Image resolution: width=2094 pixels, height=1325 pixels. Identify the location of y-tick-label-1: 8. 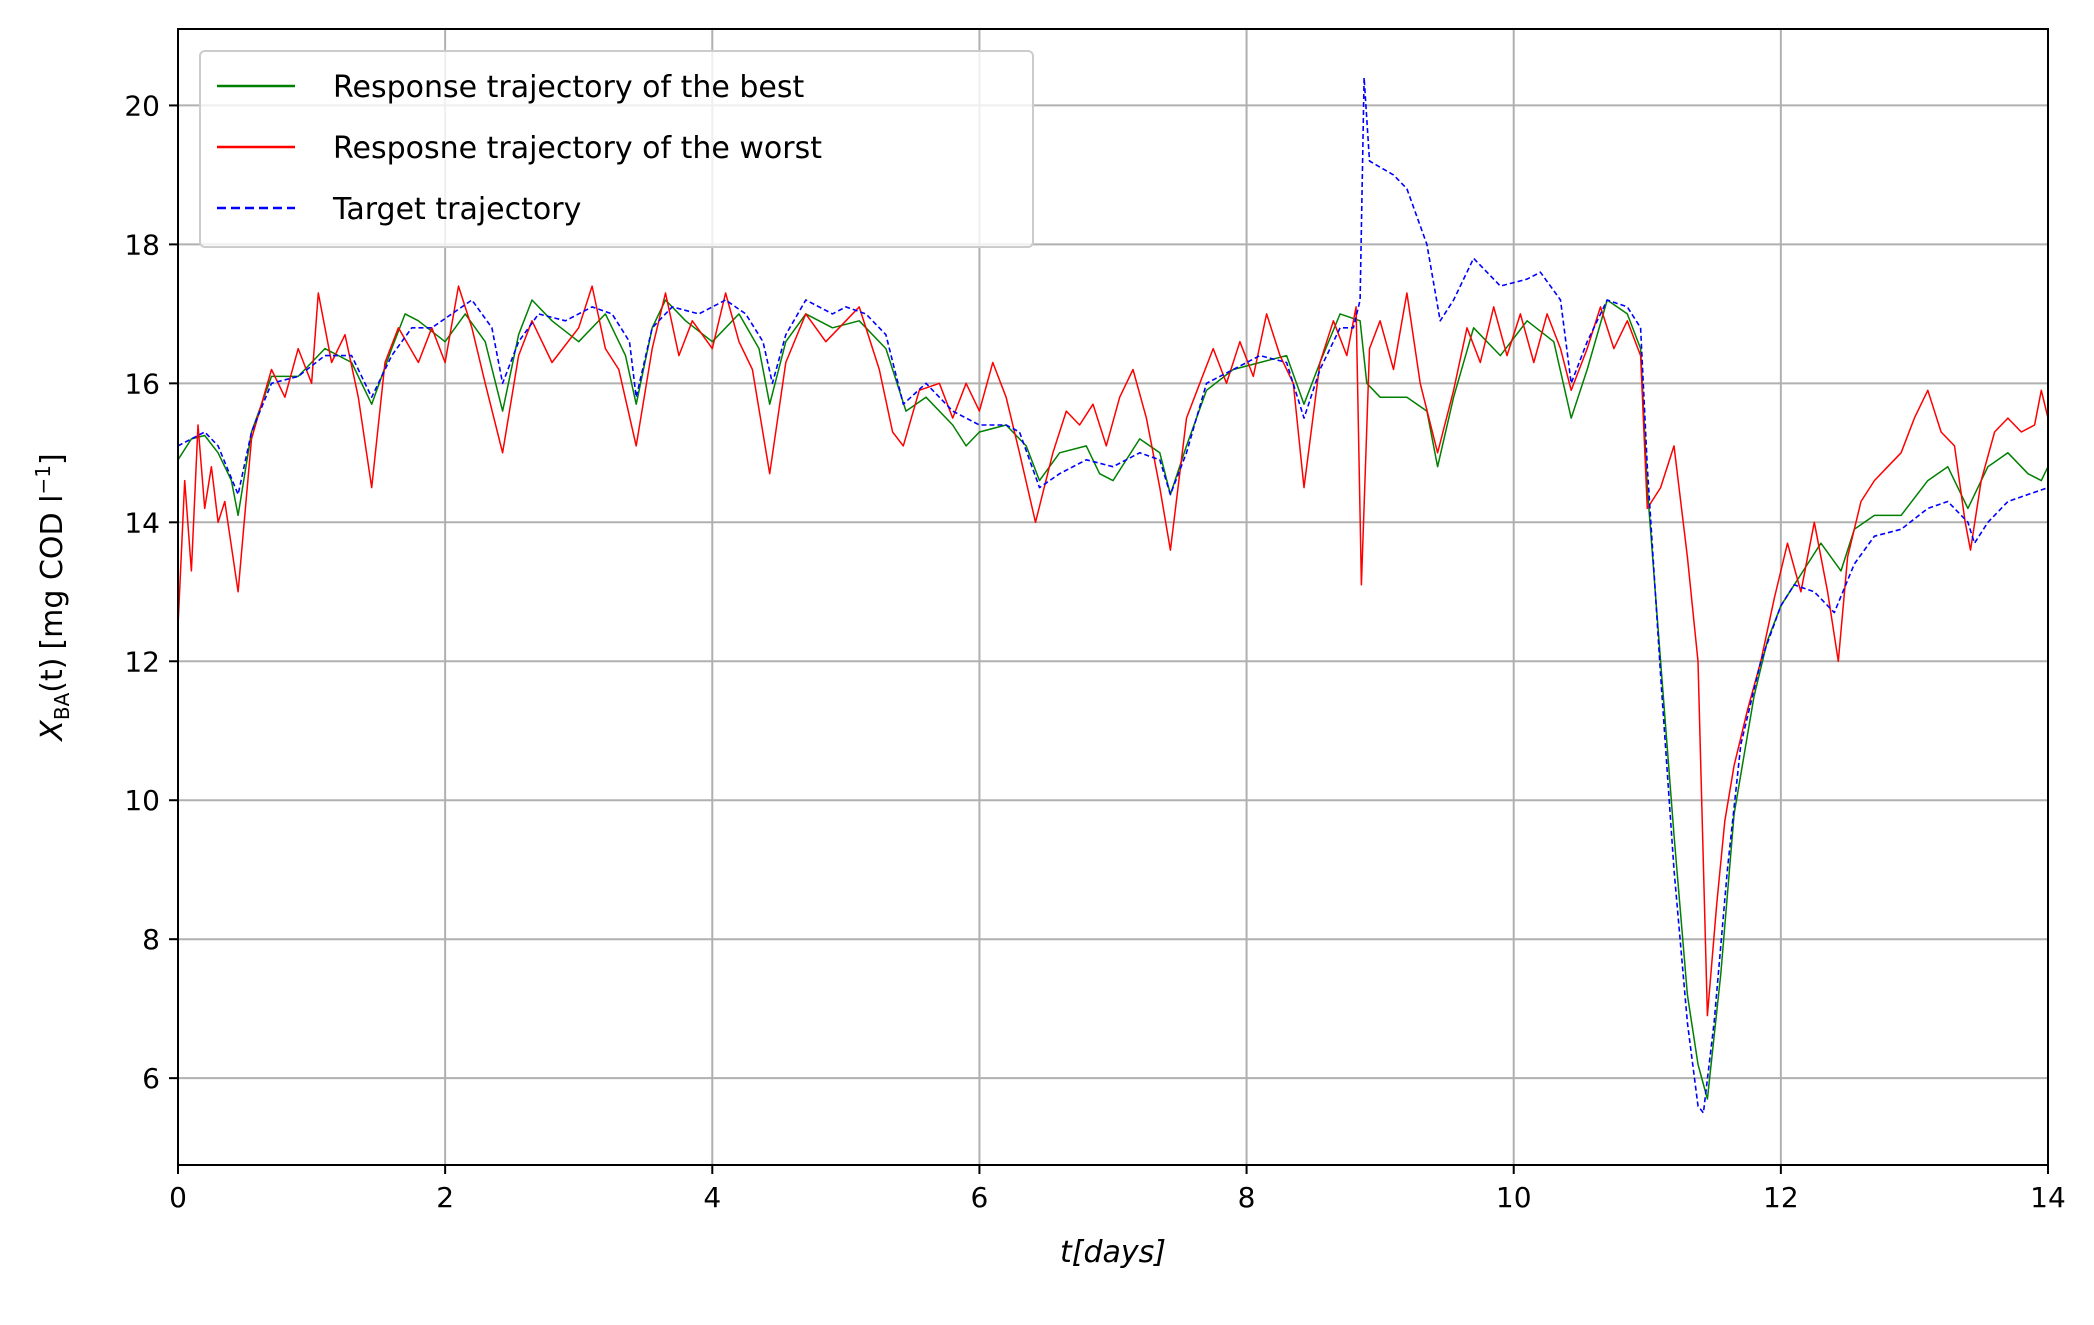
(151, 939).